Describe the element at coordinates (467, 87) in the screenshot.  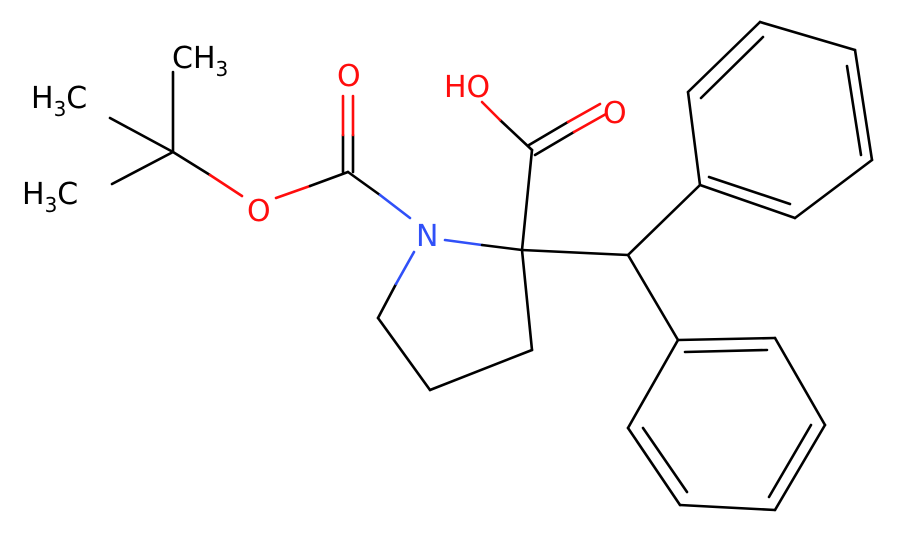
I see `atom-label: HO` at that location.